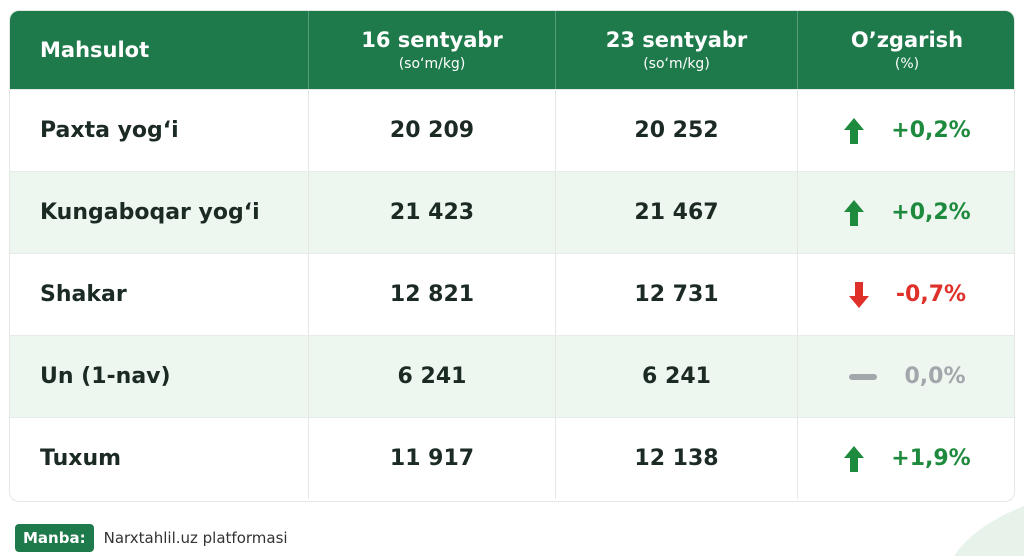 Image resolution: width=1024 pixels, height=556 pixels. Describe the element at coordinates (159, 458) in the screenshot. I see `table-cell: Tuxum` at that location.